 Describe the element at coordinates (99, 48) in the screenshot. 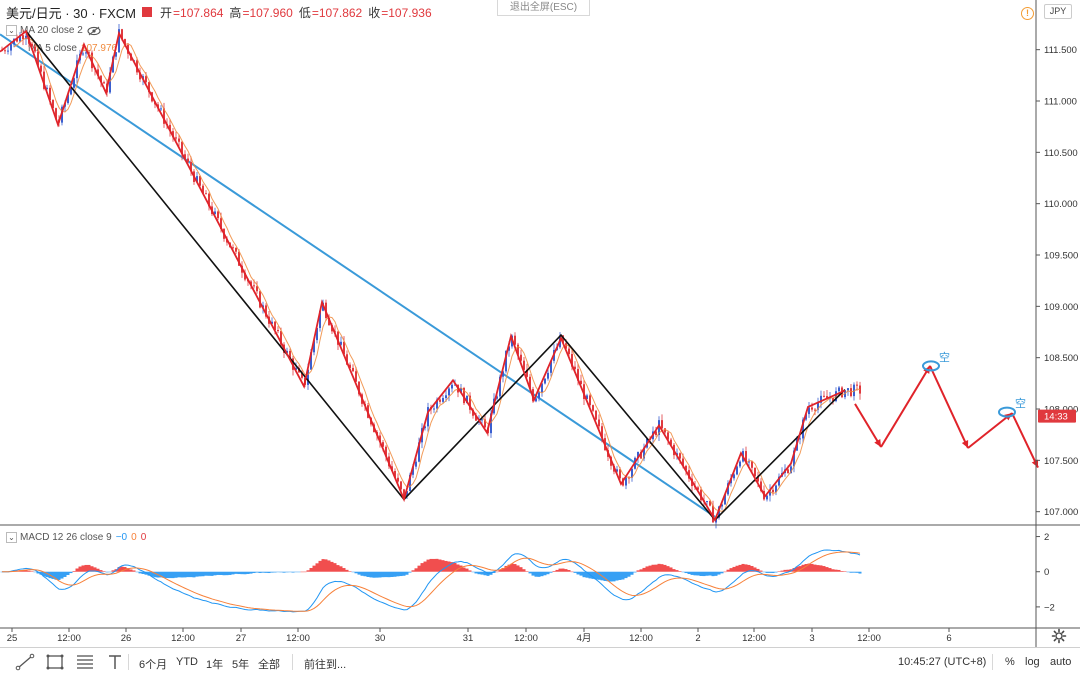

I see `ma5-value: 107.976` at that location.